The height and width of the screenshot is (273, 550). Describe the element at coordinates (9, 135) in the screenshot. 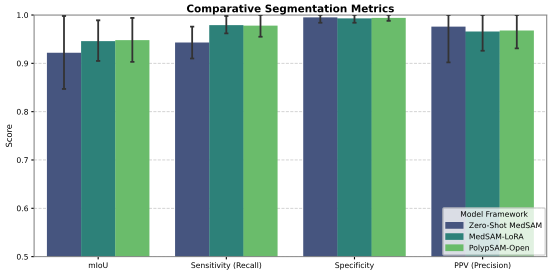

I see `y-axis-title: Score` at that location.